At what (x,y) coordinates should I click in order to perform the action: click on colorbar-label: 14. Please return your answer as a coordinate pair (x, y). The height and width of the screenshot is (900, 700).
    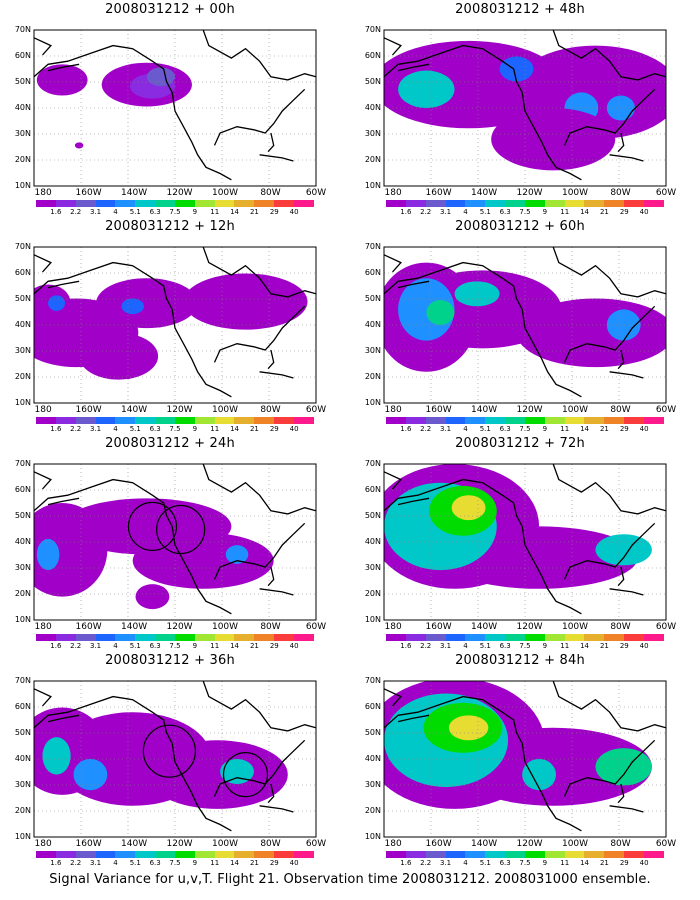
    Looking at the image, I should click on (235, 863).